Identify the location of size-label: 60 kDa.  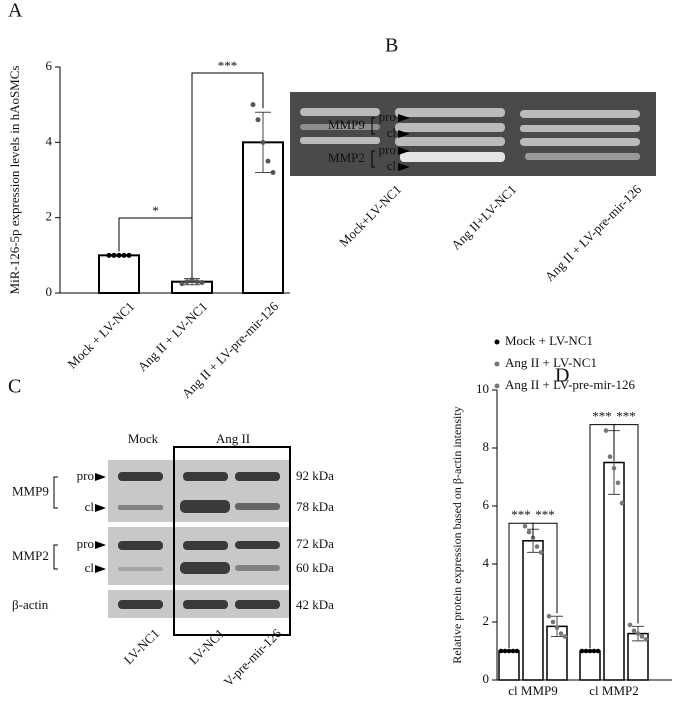
(315, 567).